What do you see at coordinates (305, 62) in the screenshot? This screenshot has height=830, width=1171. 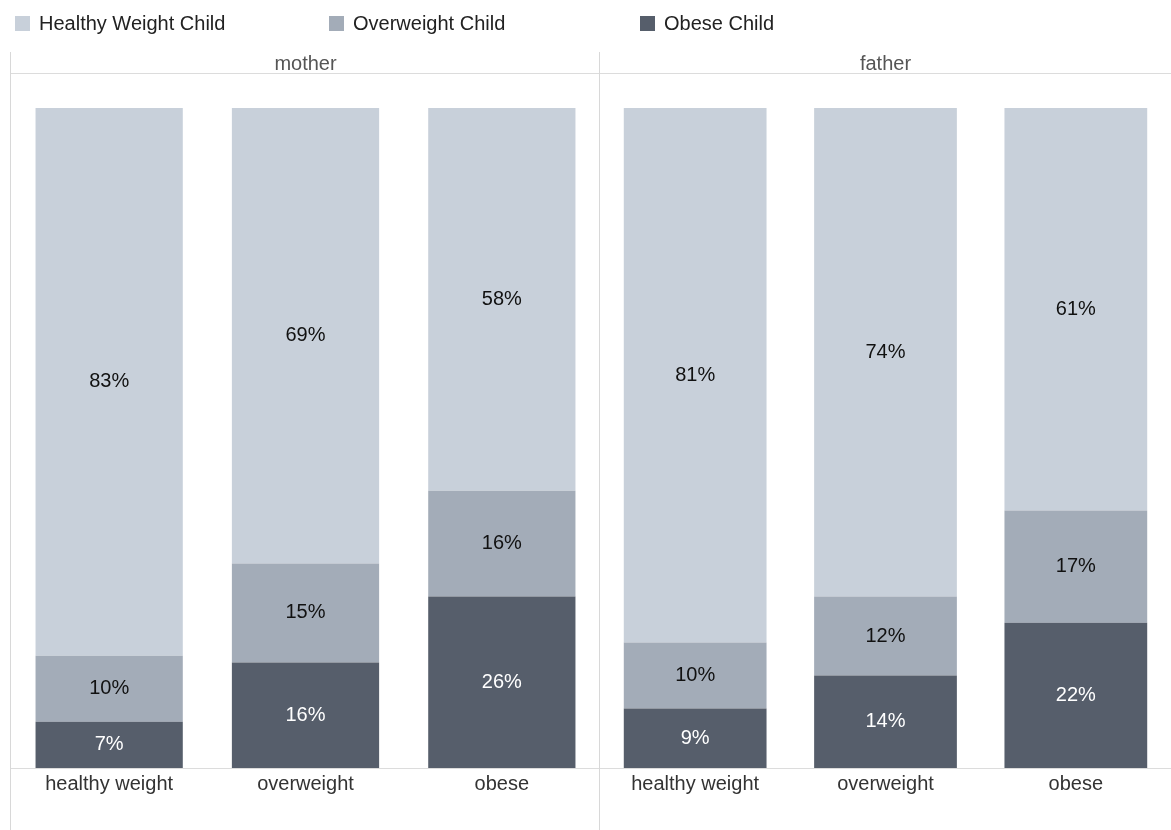 I see `chart-title: mother` at bounding box center [305, 62].